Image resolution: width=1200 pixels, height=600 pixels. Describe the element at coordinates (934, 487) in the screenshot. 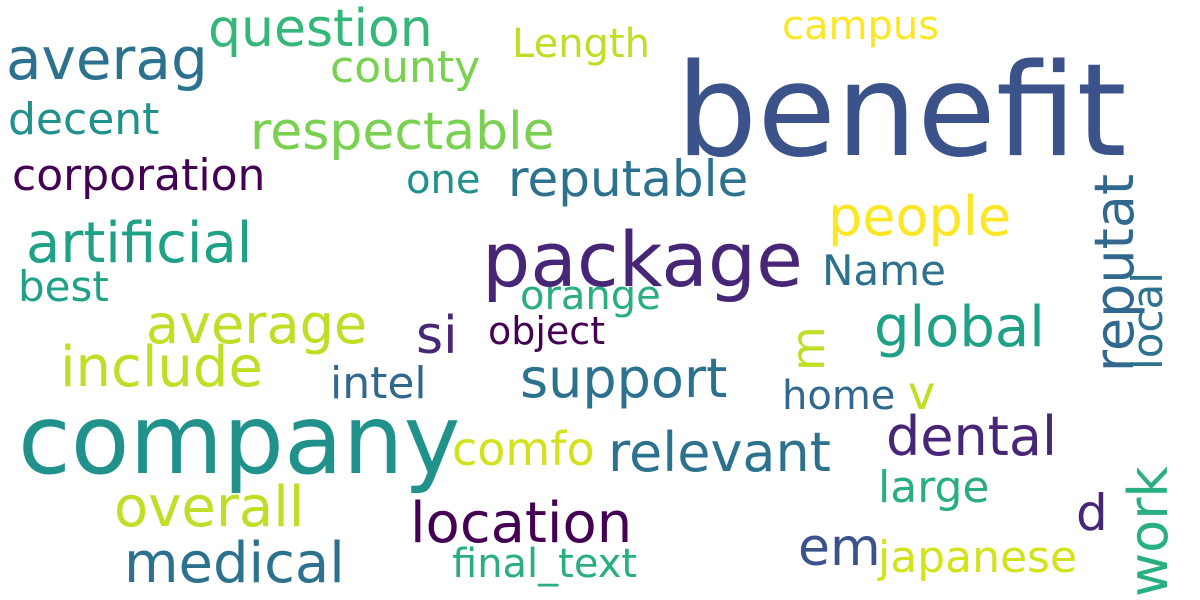

I see `word-large: large` at that location.